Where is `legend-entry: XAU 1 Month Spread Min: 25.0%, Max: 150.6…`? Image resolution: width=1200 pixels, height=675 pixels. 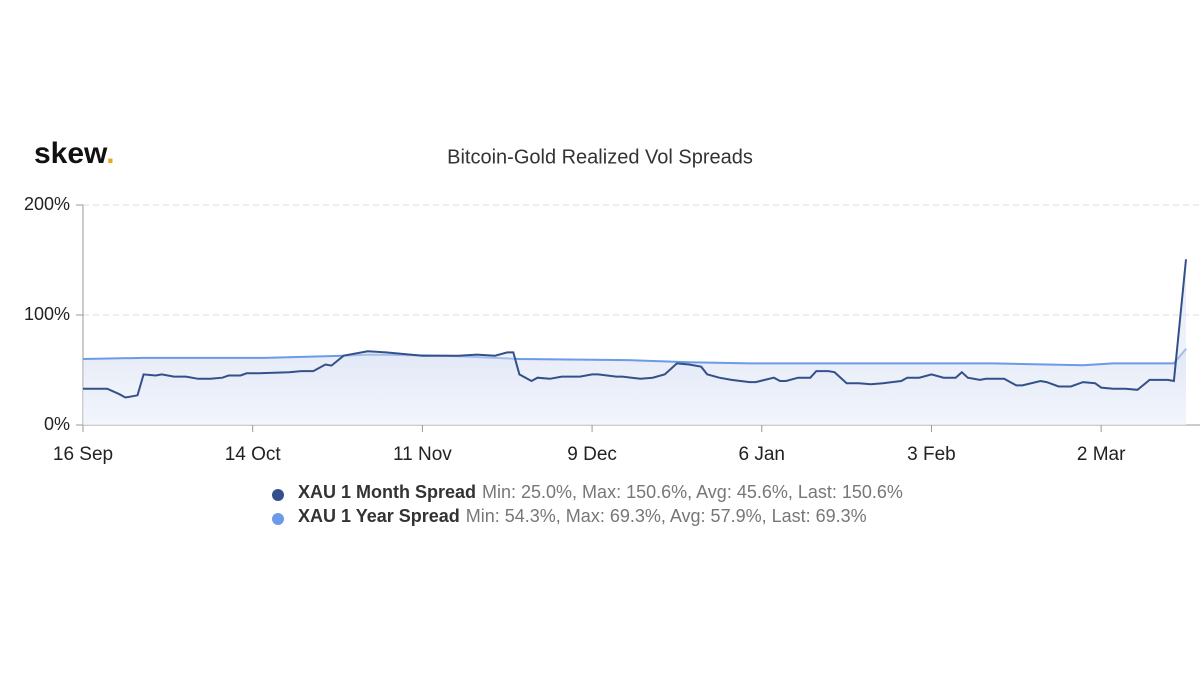 legend-entry: XAU 1 Month Spread Min: 25.0%, Max: 150.6… is located at coordinates (600, 492).